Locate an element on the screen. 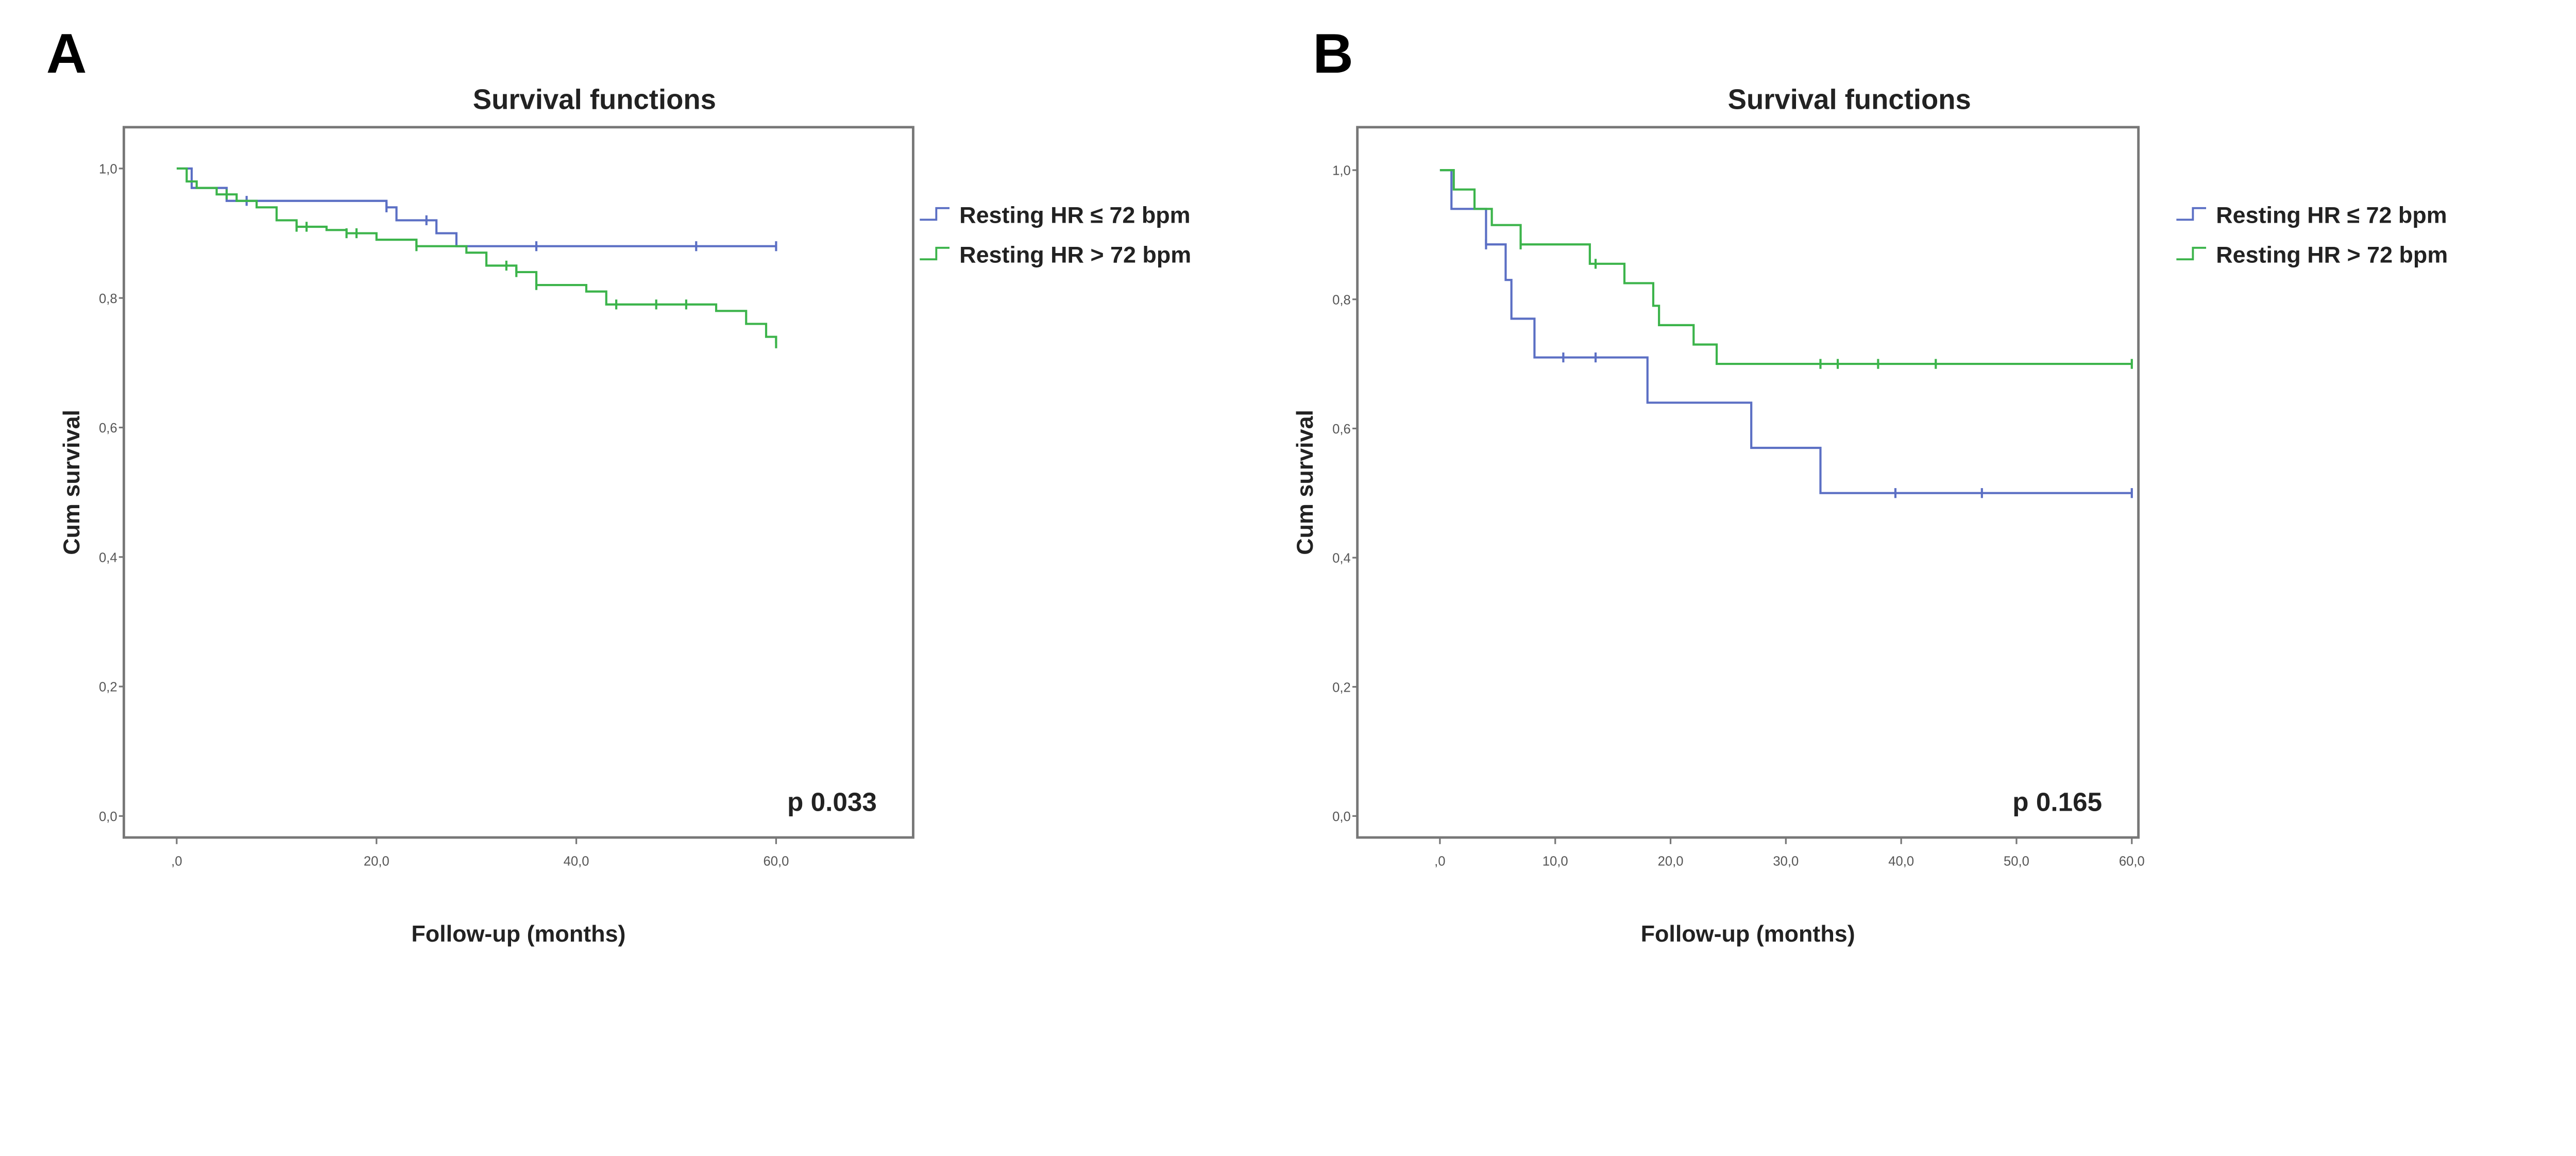 This screenshot has height=1156, width=2576. x-tick-label: 30,0 is located at coordinates (1786, 861).